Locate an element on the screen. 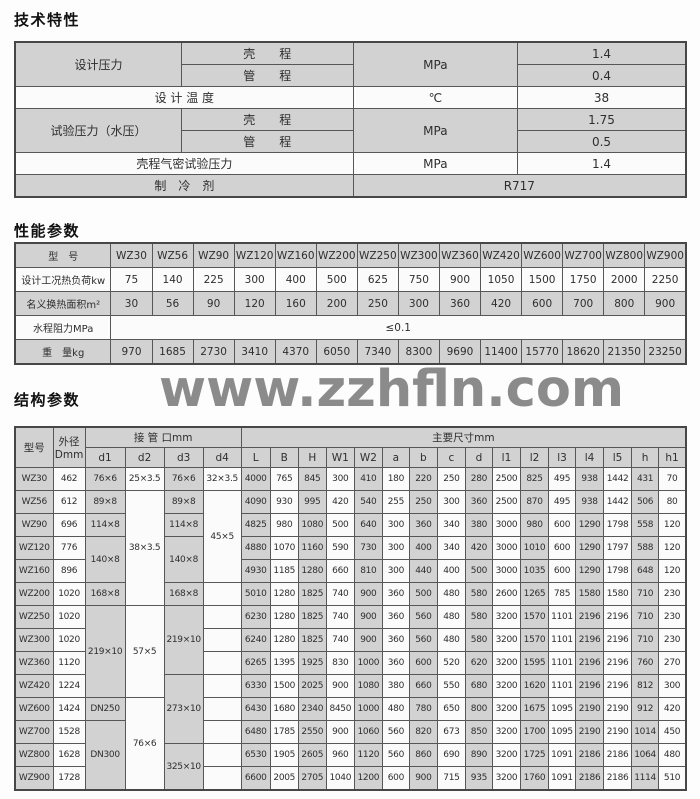 The width and height of the screenshot is (700, 799). table-cell: 810 is located at coordinates (368, 571).